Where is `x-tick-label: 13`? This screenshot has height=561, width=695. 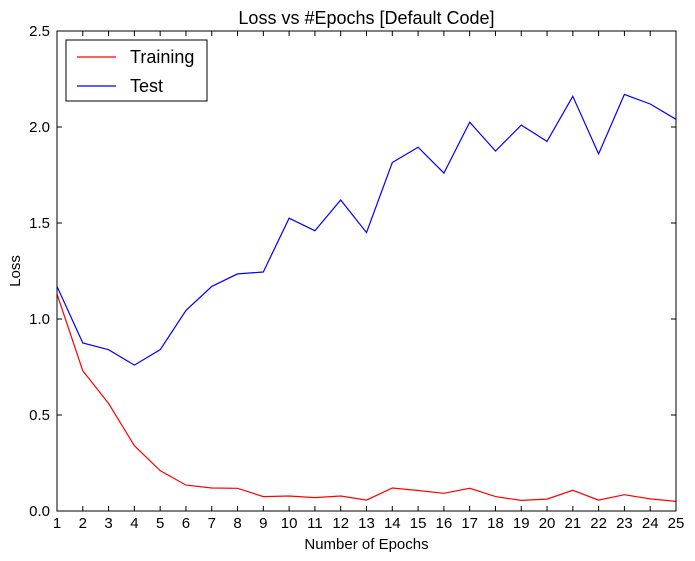 x-tick-label: 13 is located at coordinates (366, 523).